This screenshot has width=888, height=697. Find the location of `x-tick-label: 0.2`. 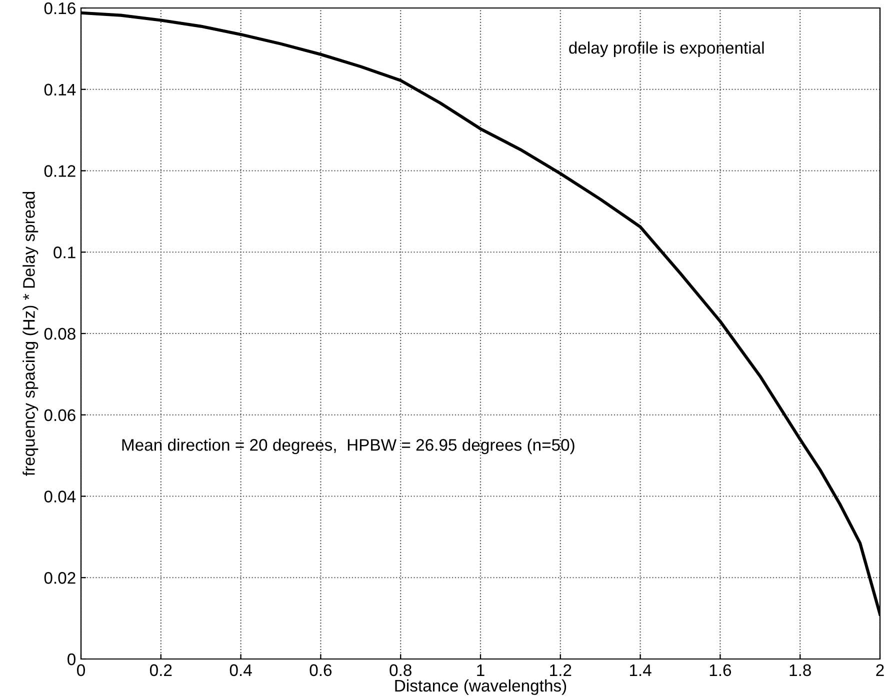

x-tick-label: 0.2 is located at coordinates (161, 670).